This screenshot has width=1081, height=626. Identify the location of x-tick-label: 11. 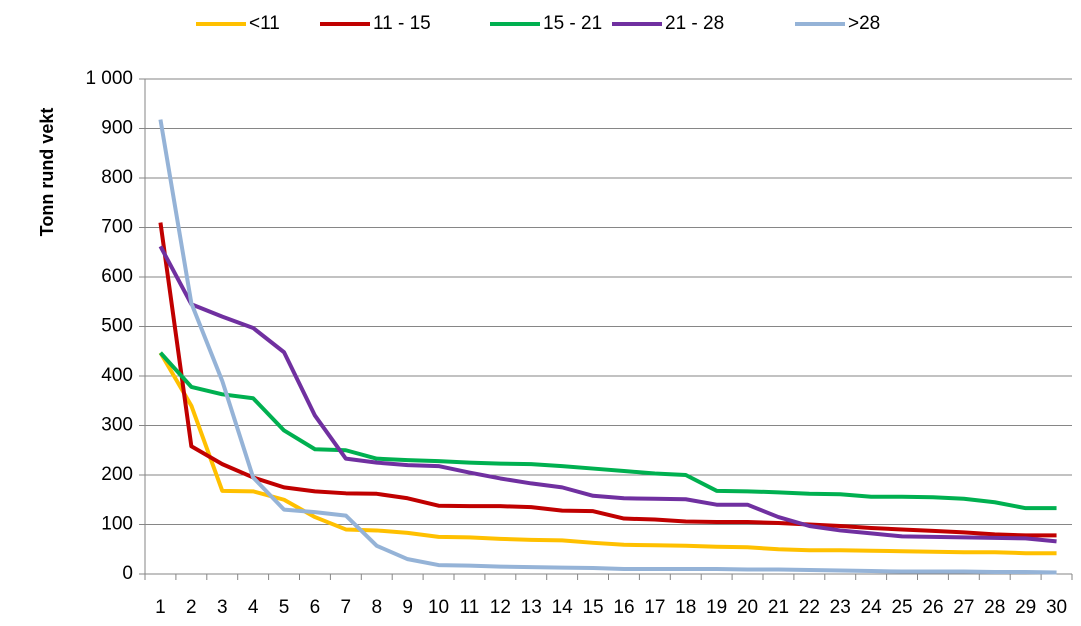
(470, 607).